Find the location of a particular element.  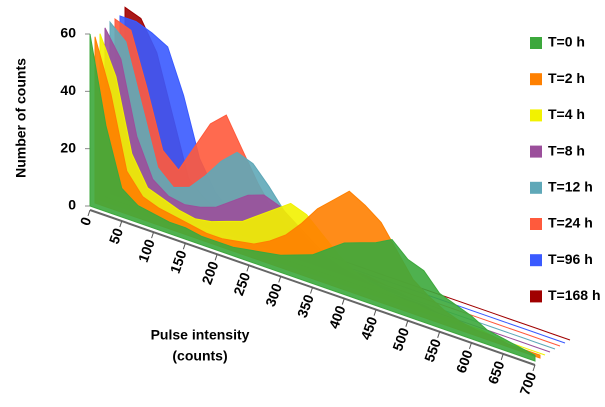

x-tick-label: 100 is located at coordinates (146, 251).